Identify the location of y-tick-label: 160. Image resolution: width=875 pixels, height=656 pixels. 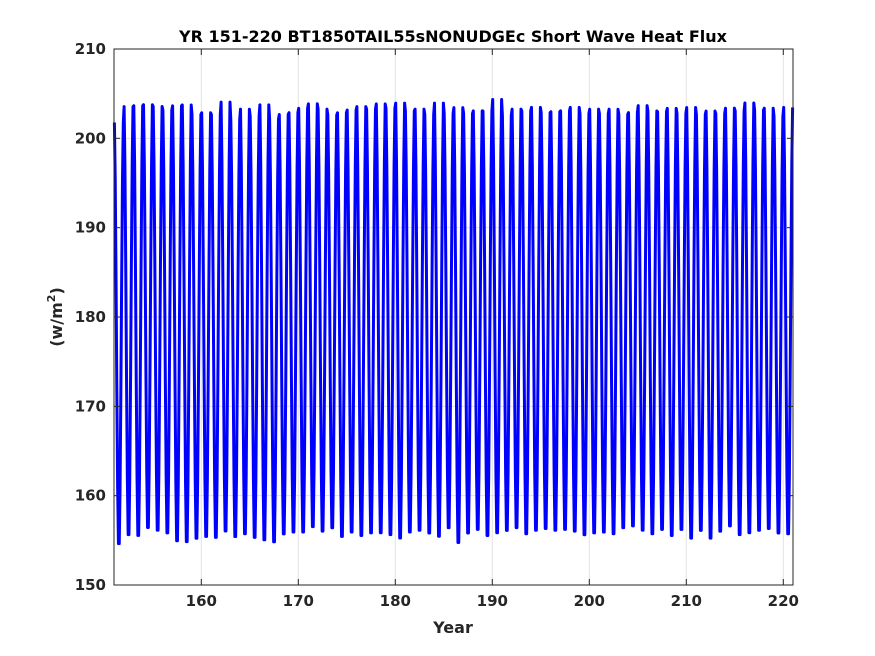
(90, 496).